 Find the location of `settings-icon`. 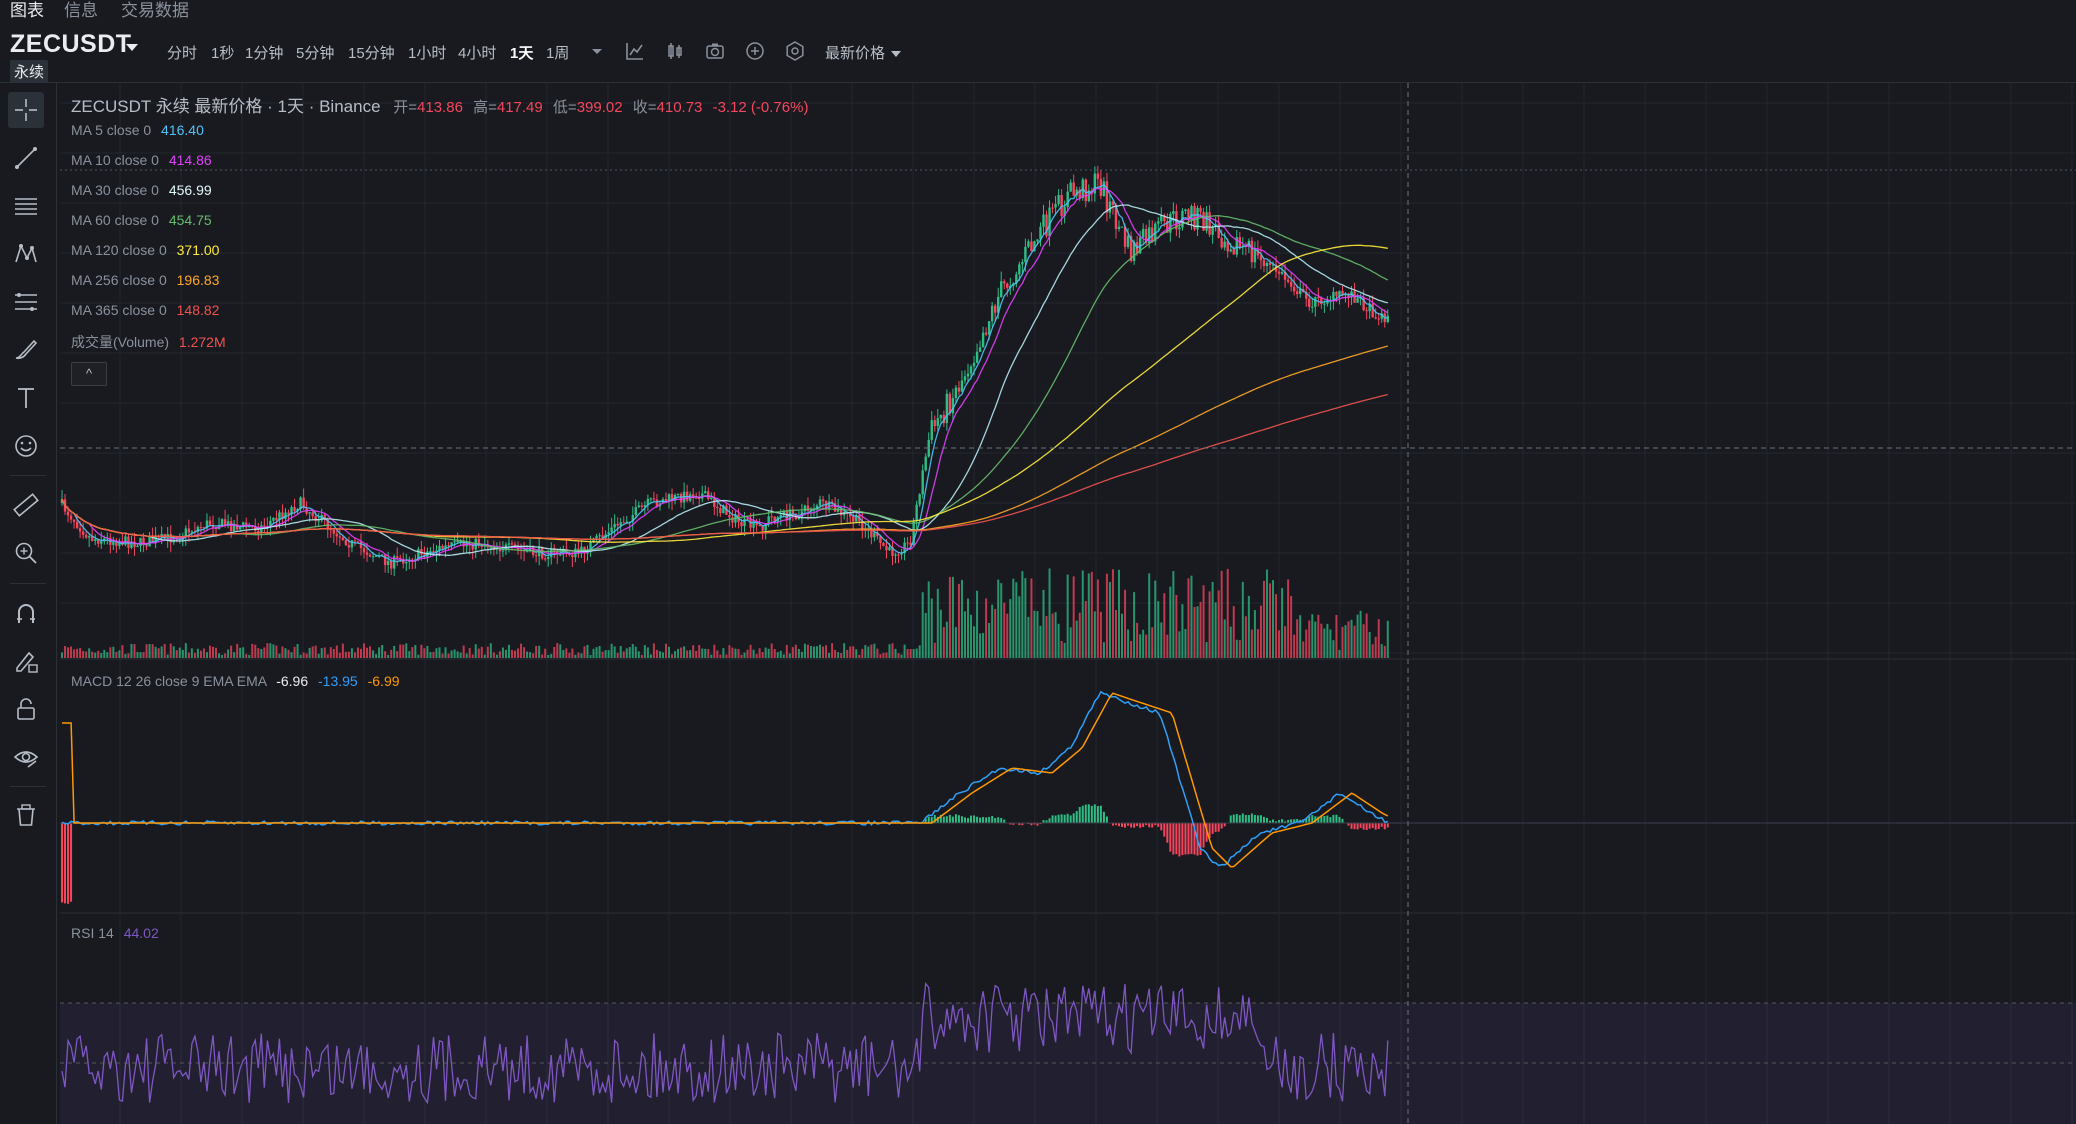

settings-icon is located at coordinates (795, 51).